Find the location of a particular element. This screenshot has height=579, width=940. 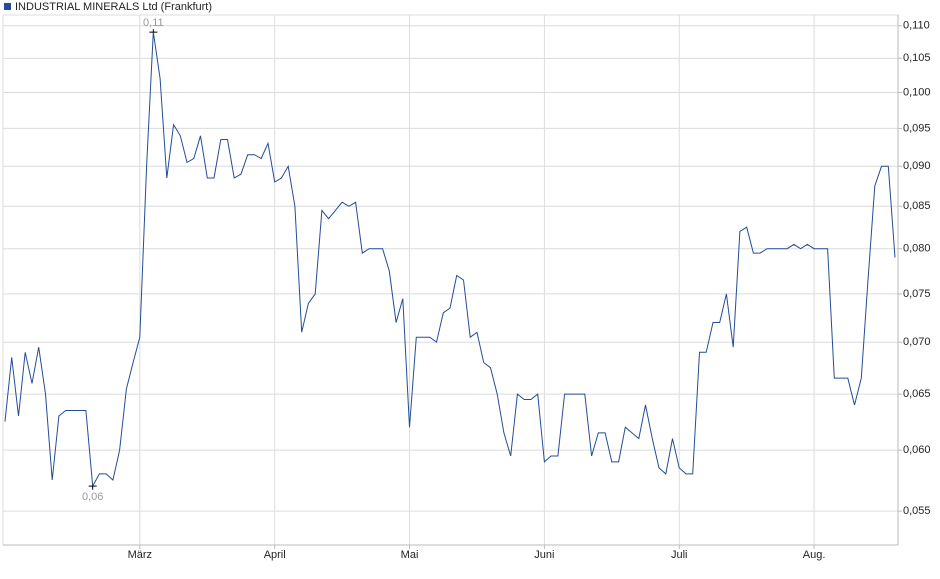

y-tick-label: 0,090 is located at coordinates (917, 166).